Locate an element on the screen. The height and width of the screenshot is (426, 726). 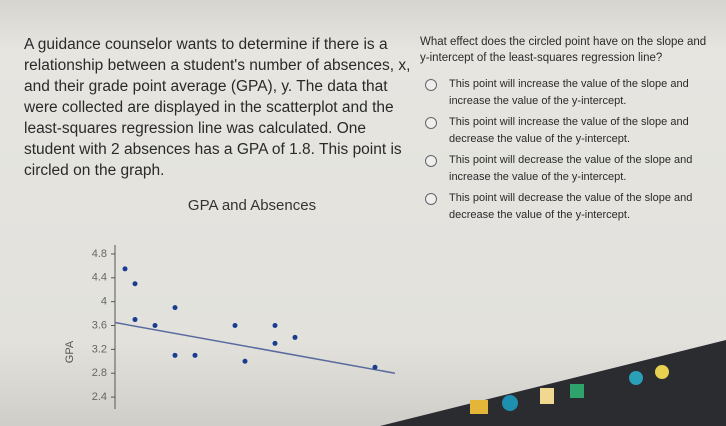
y-tick-label: 4.8 is located at coordinates (99, 254).